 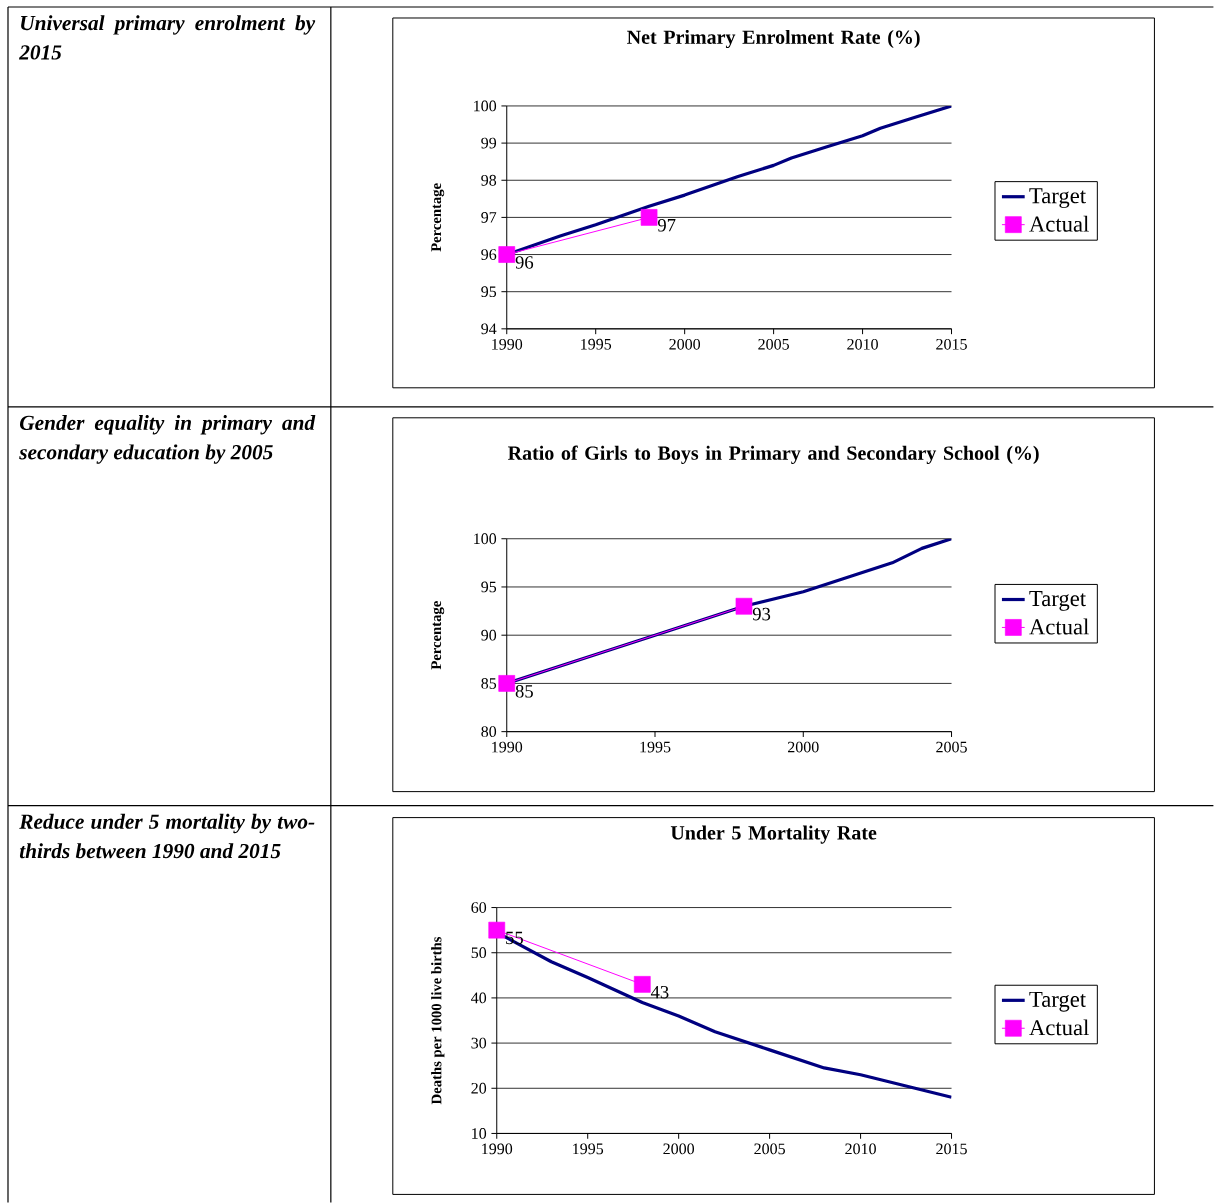 What do you see at coordinates (773, 834) in the screenshot?
I see `chart-title: Under 5 Mortality Rate` at bounding box center [773, 834].